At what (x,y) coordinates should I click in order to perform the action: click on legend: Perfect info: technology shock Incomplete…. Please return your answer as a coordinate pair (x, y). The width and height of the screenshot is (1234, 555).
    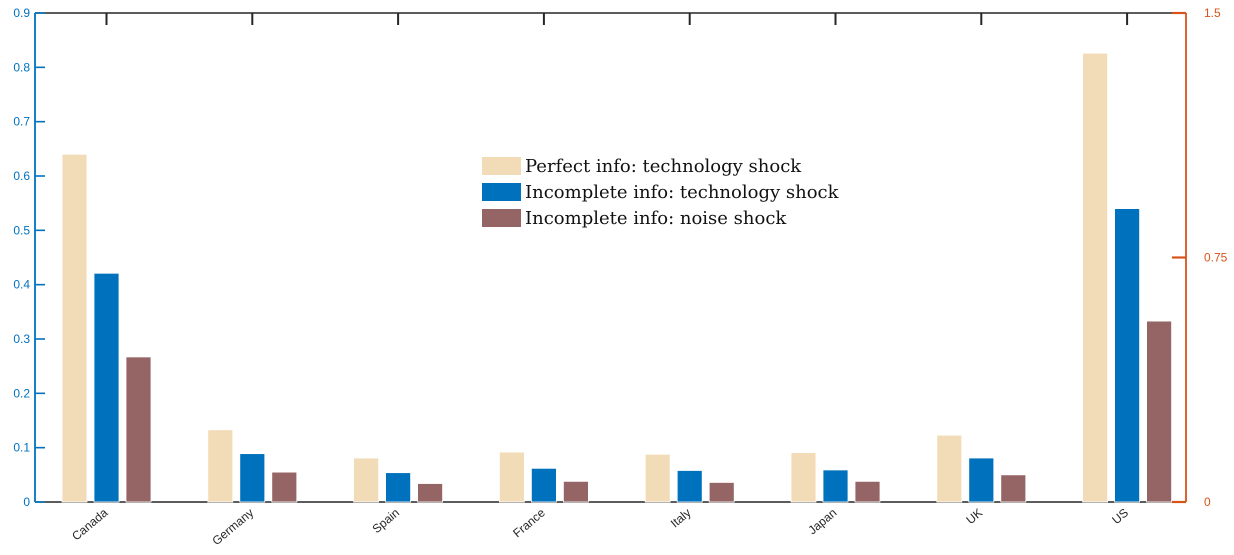
    Looking at the image, I should click on (661, 192).